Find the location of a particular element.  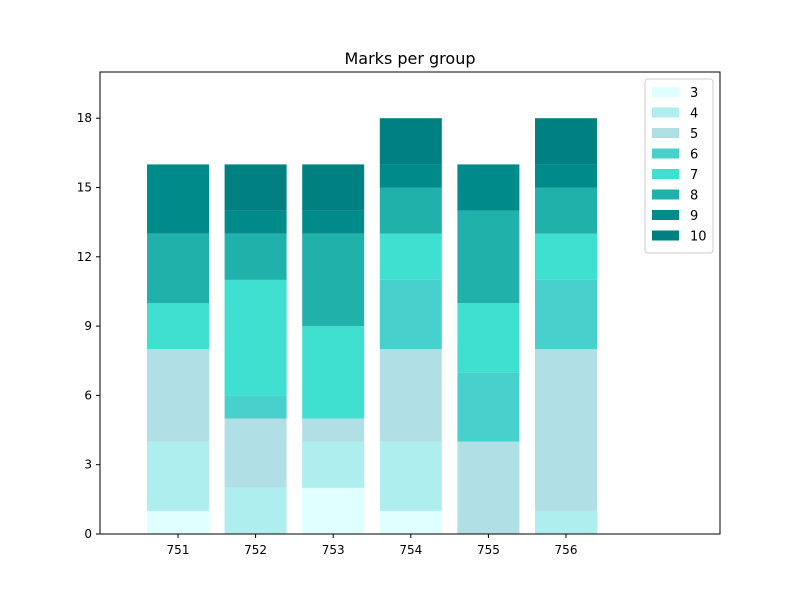

x-tick-label: 754 is located at coordinates (410, 550).